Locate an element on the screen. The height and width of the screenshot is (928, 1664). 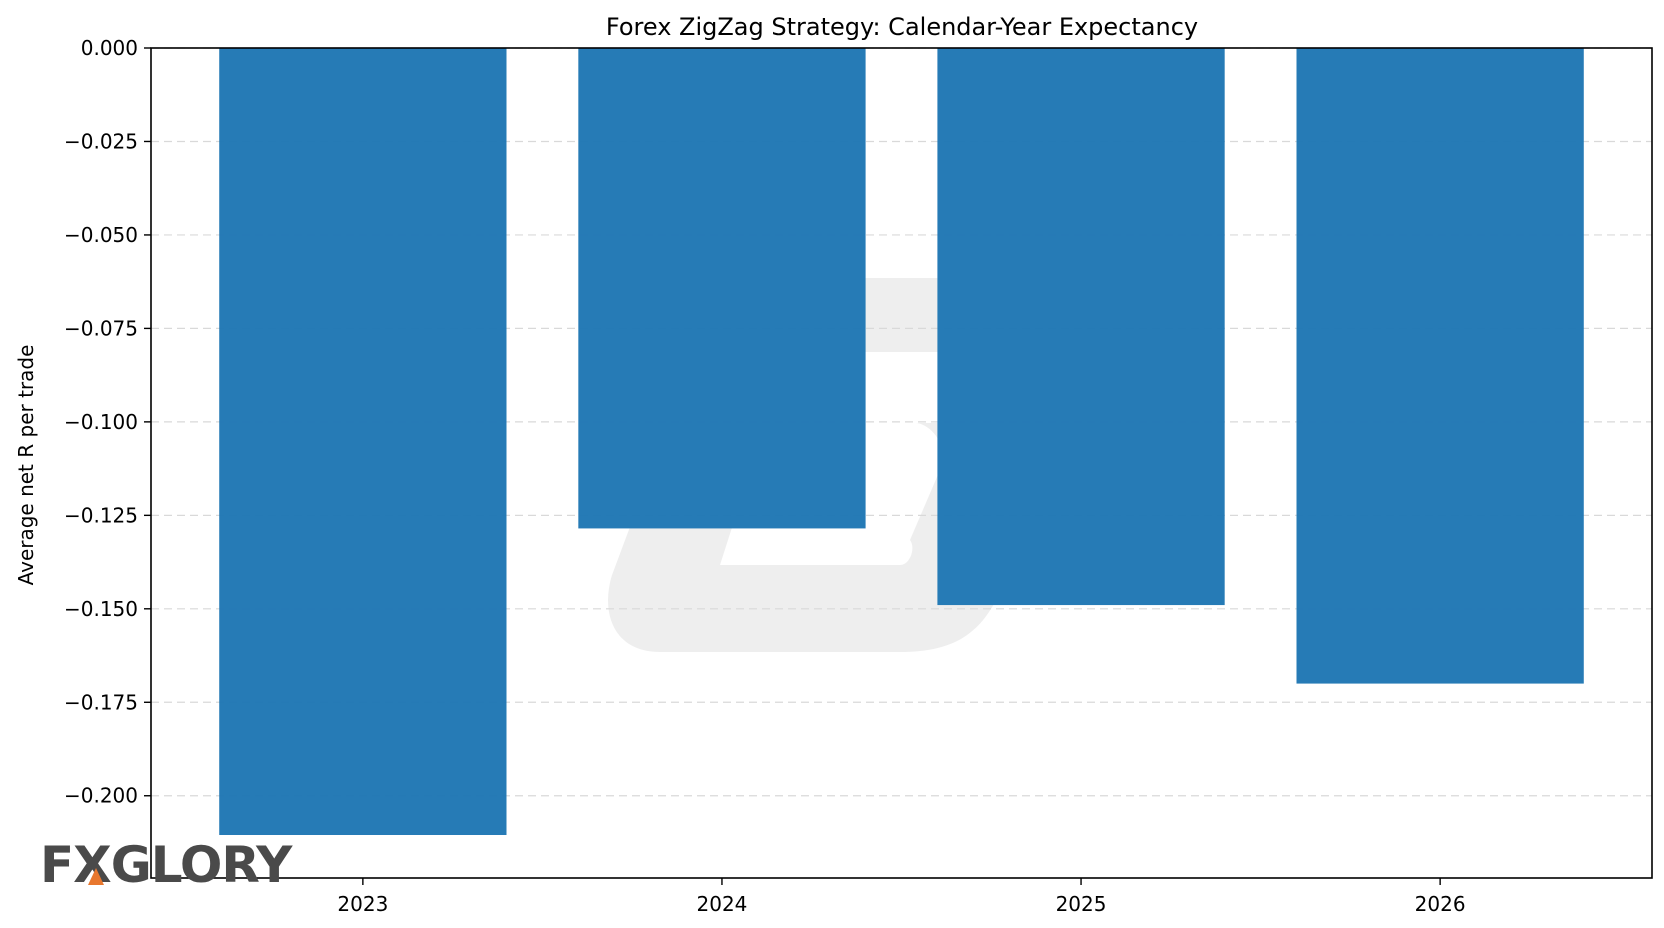
y-axis-label: Average net R per trade is located at coordinates (26, 465).